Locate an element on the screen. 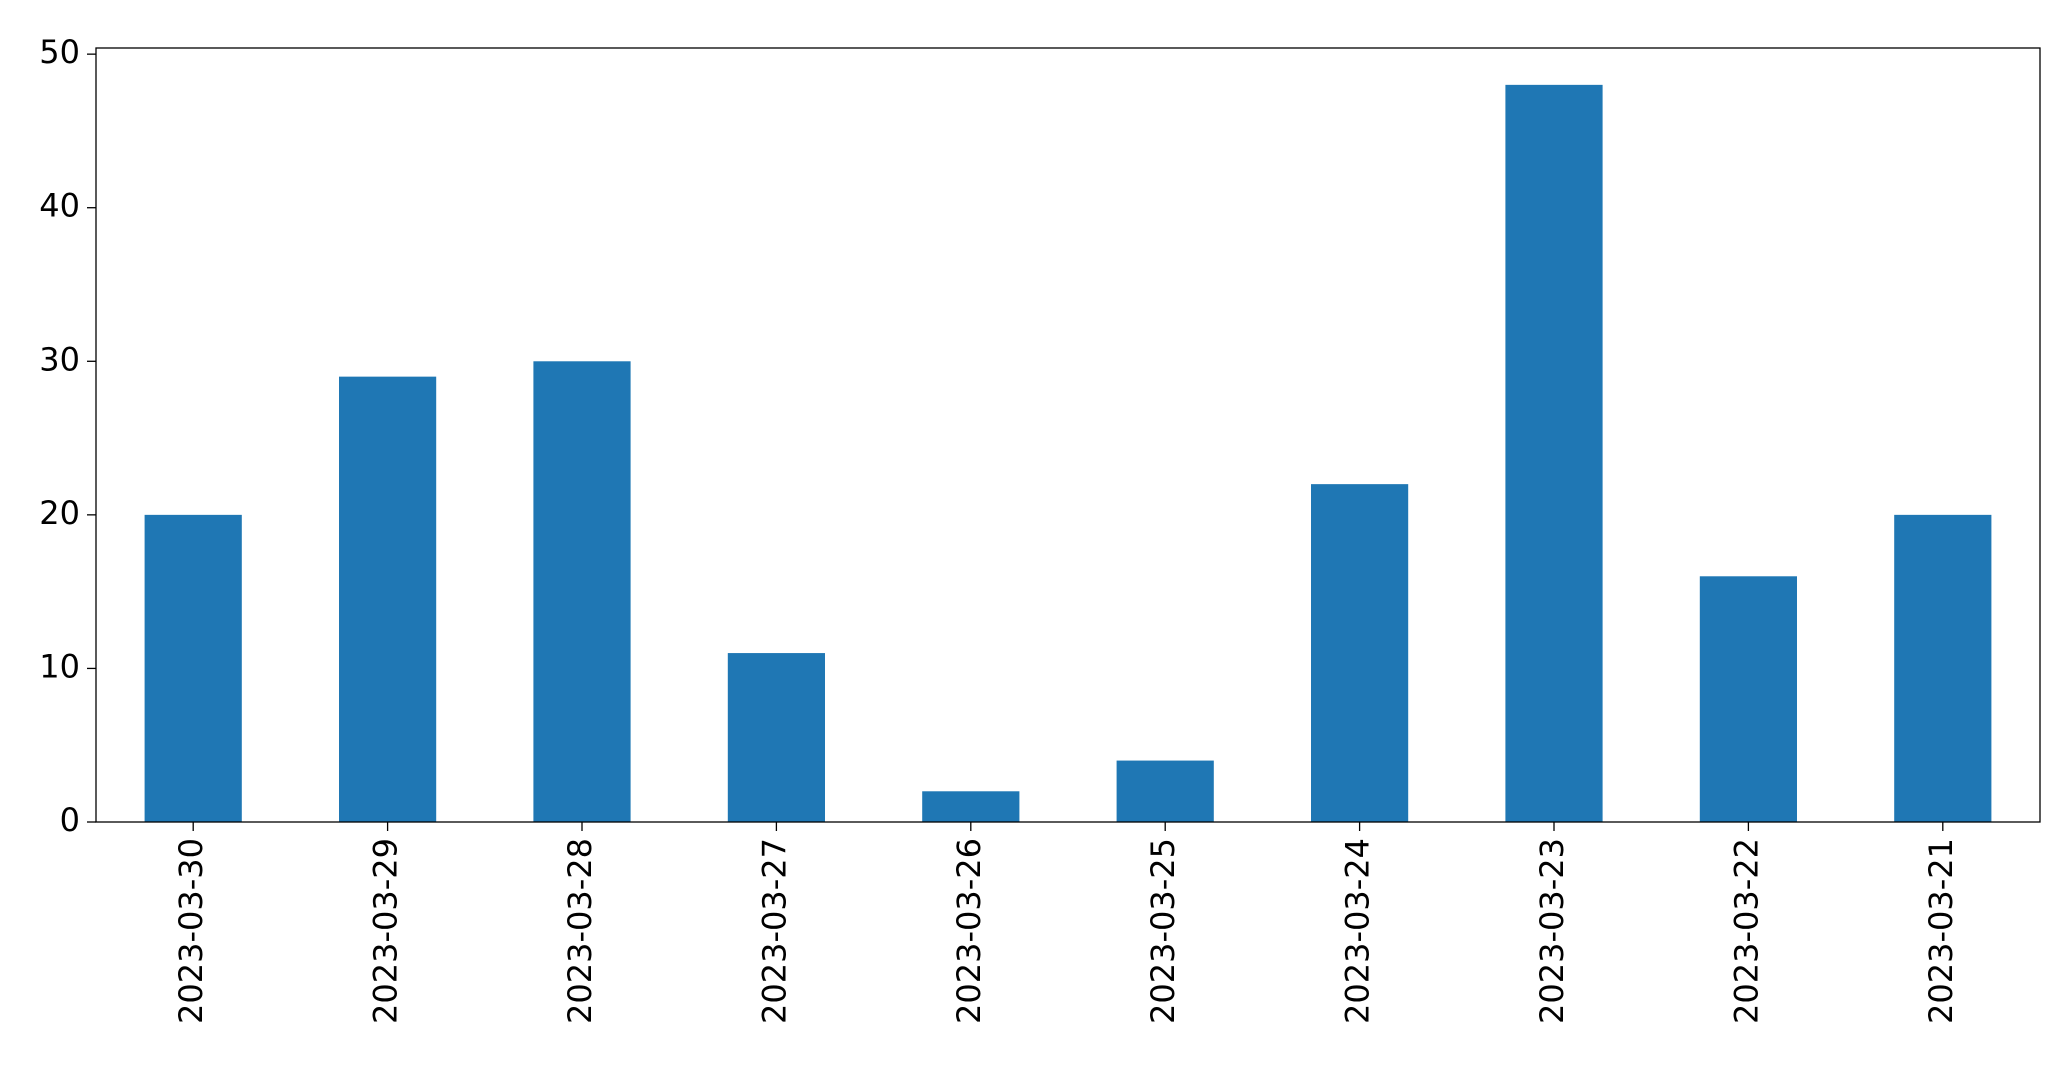  y-tick-label: 20 is located at coordinates (59, 513).